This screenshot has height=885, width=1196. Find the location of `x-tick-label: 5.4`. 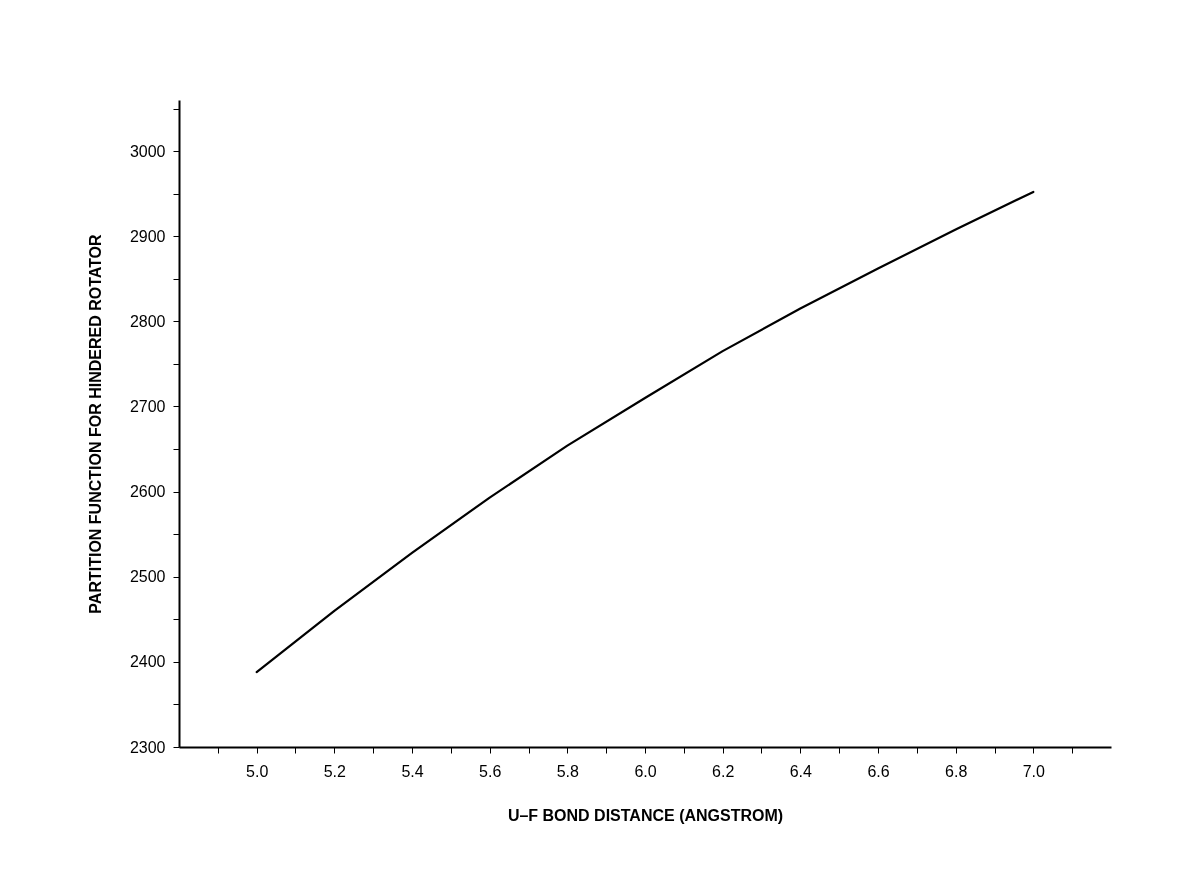

x-tick-label: 5.4 is located at coordinates (412, 771).